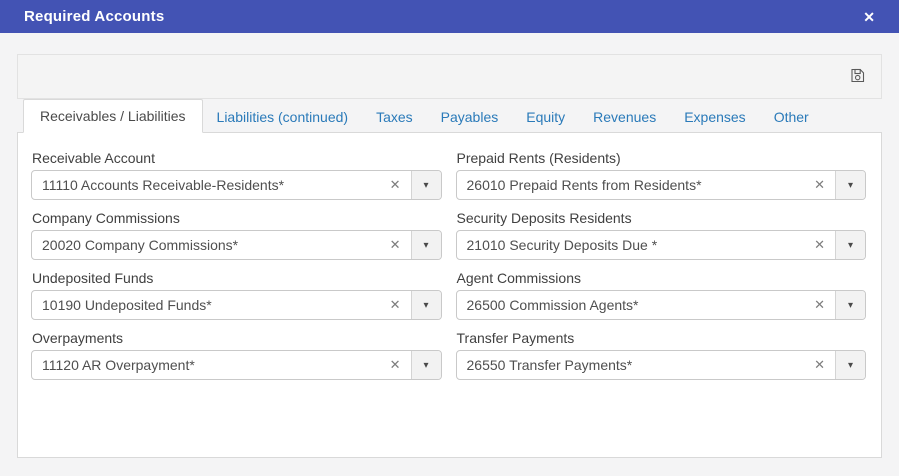 Image resolution: width=899 pixels, height=476 pixels. I want to click on field-transfer-payments: Transfer Payments ✕ ▾, so click(660, 355).